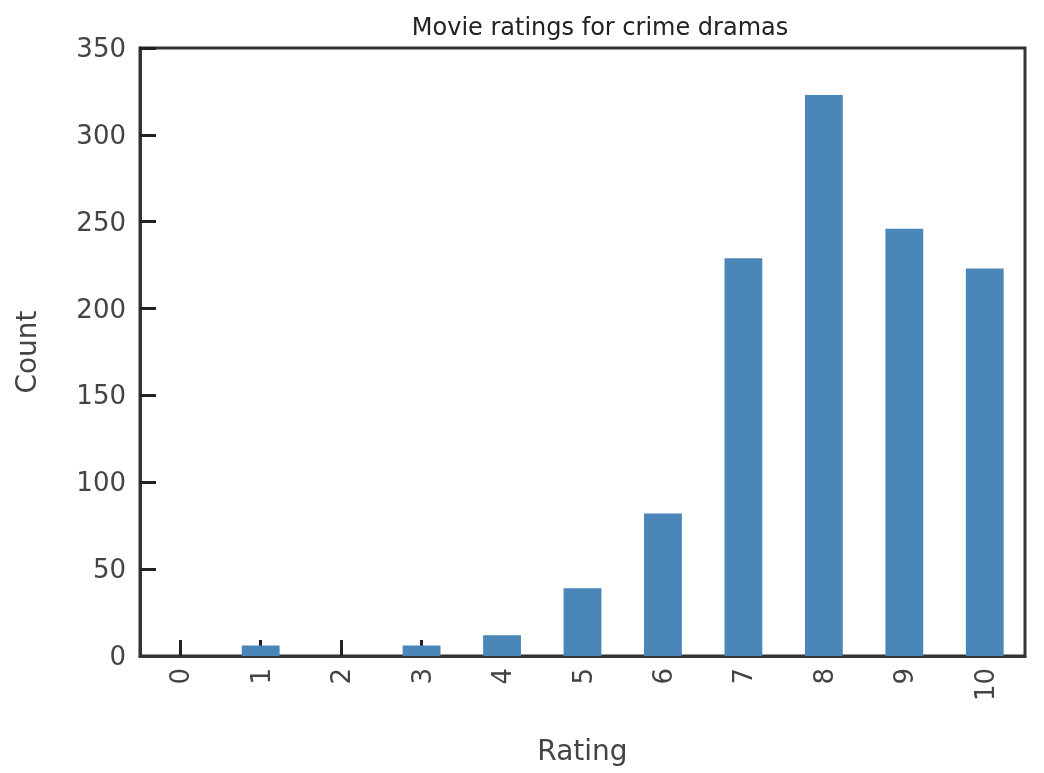 Image resolution: width=1044 pixels, height=773 pixels. Describe the element at coordinates (341, 676) in the screenshot. I see `x-tick-label: 2` at that location.